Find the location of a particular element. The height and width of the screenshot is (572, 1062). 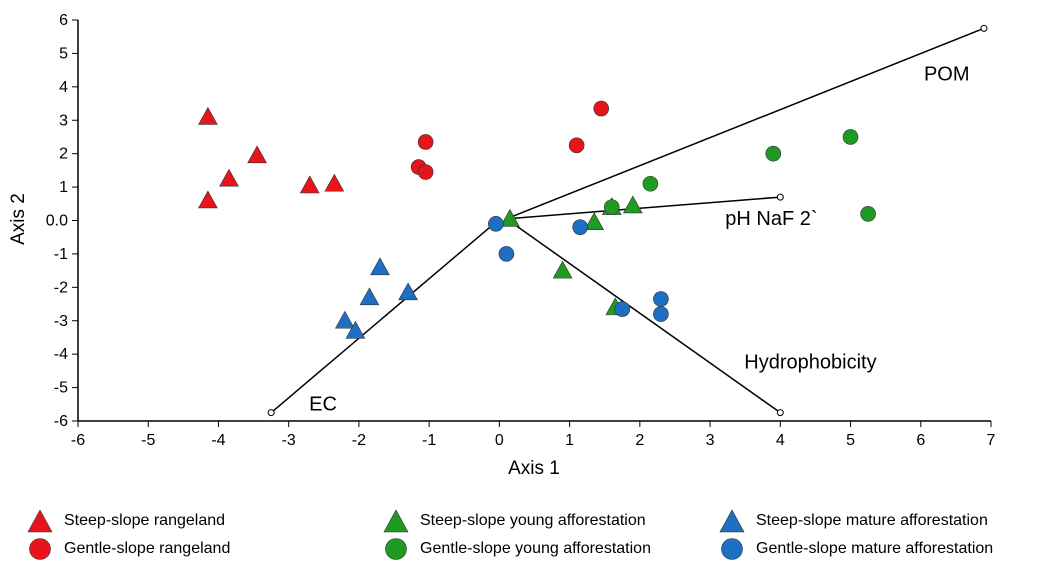

y-tick-label: 1 is located at coordinates (63, 187).